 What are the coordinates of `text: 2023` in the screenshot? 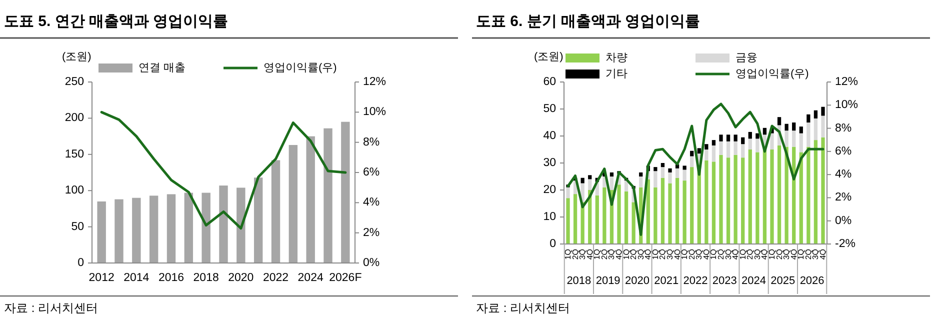 It's located at (724, 281).